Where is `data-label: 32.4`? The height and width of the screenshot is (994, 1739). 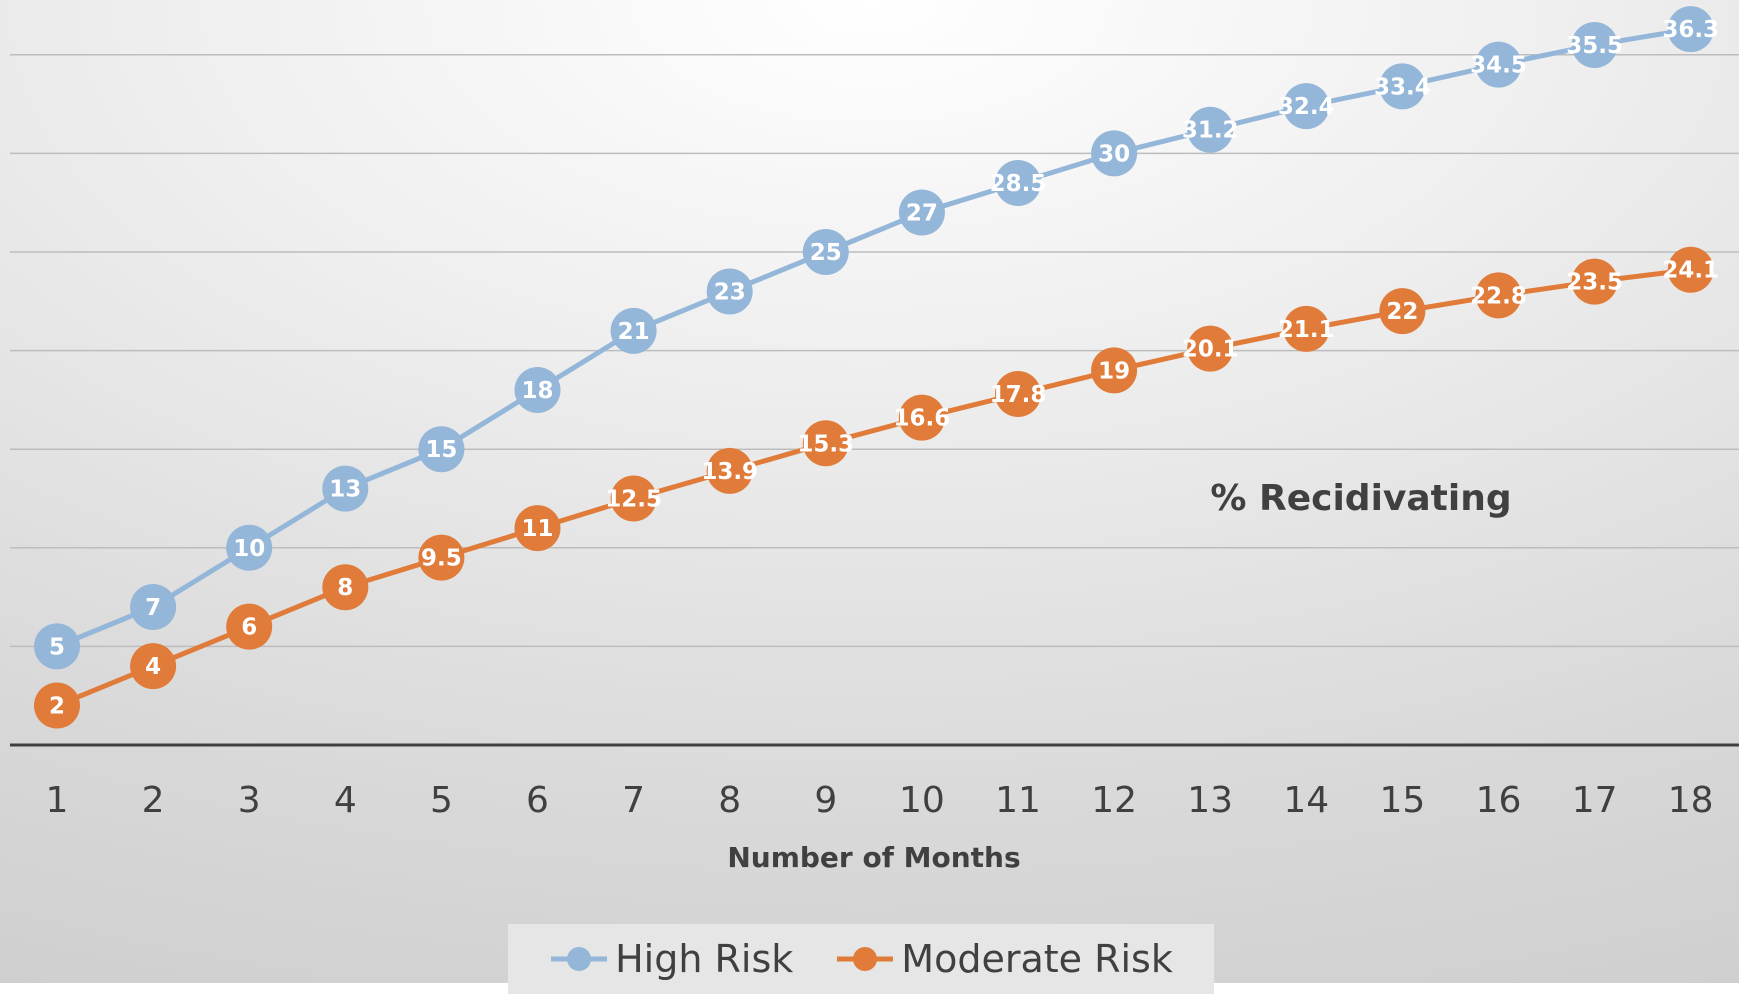
data-label: 32.4 is located at coordinates (1306, 107).